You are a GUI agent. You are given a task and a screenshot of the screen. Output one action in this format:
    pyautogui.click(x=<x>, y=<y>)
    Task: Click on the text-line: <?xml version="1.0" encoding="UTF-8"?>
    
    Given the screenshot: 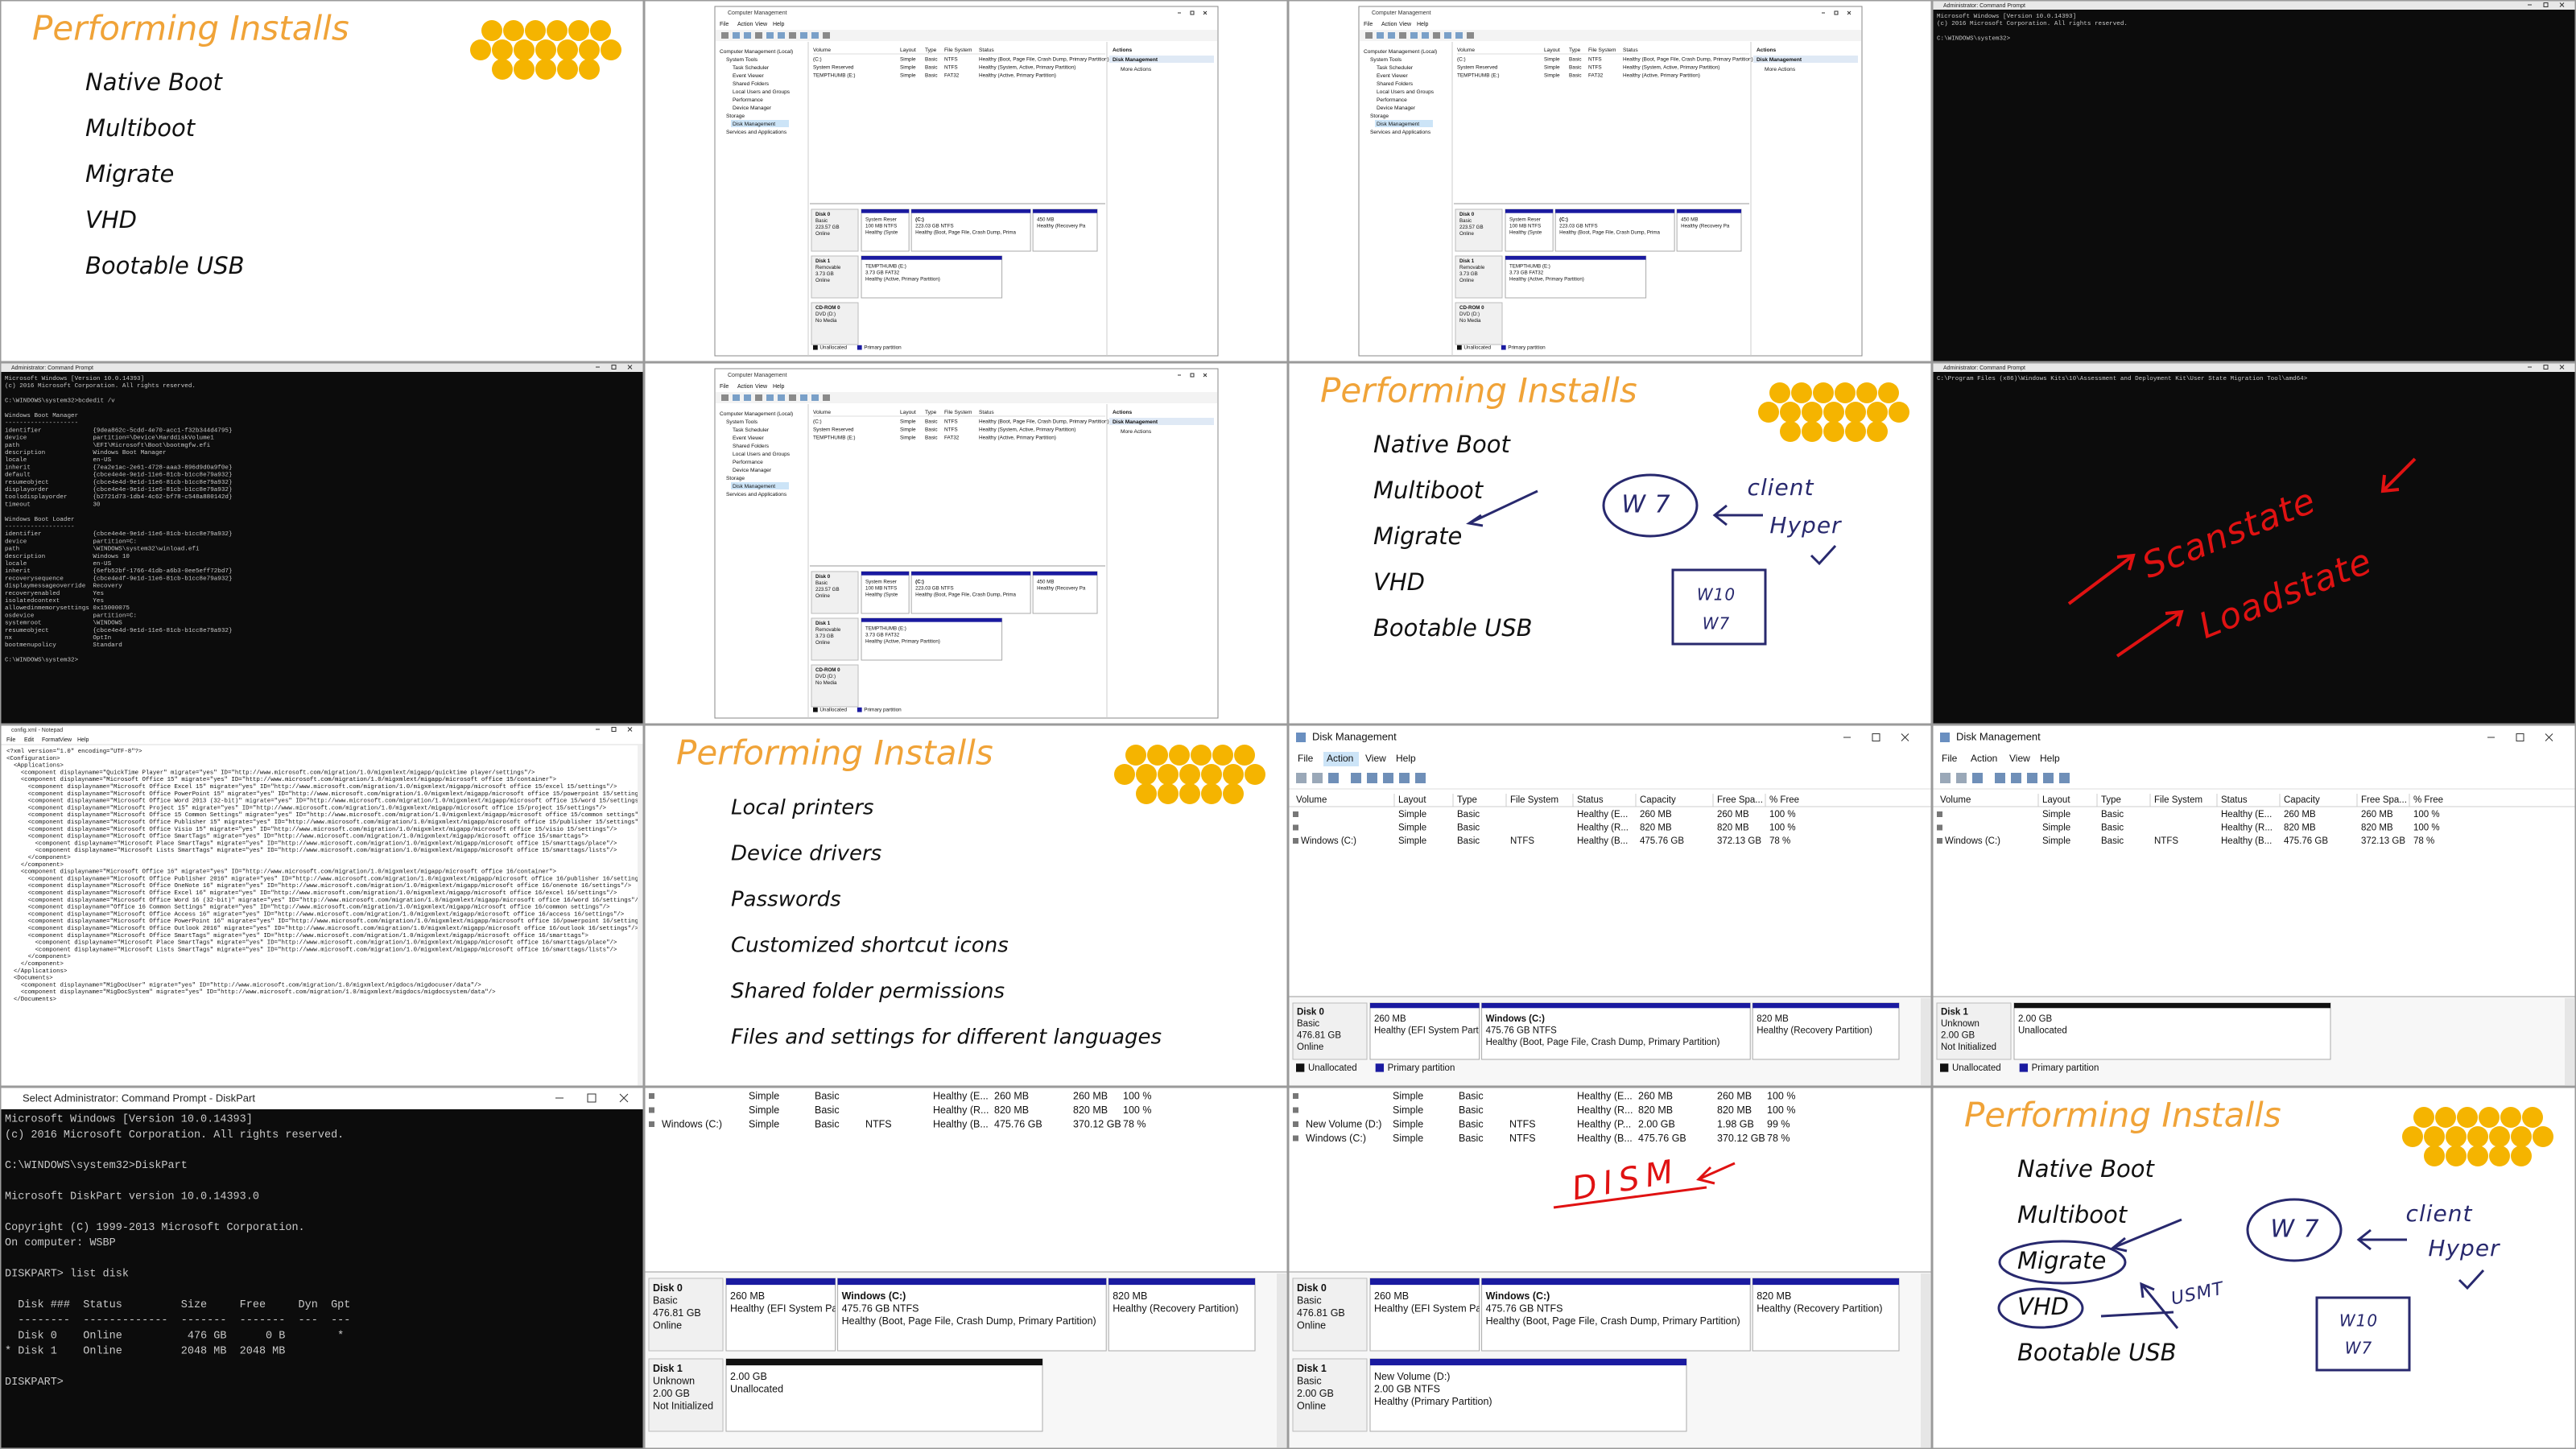 What is the action you would take?
    pyautogui.click(x=74, y=752)
    